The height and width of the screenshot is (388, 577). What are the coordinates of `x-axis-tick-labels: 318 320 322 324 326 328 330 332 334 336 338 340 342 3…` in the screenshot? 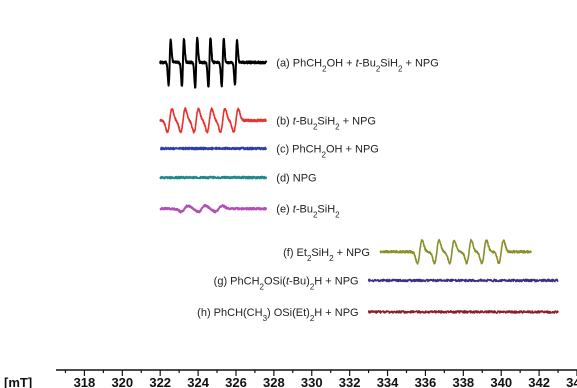 It's located at (325, 381).